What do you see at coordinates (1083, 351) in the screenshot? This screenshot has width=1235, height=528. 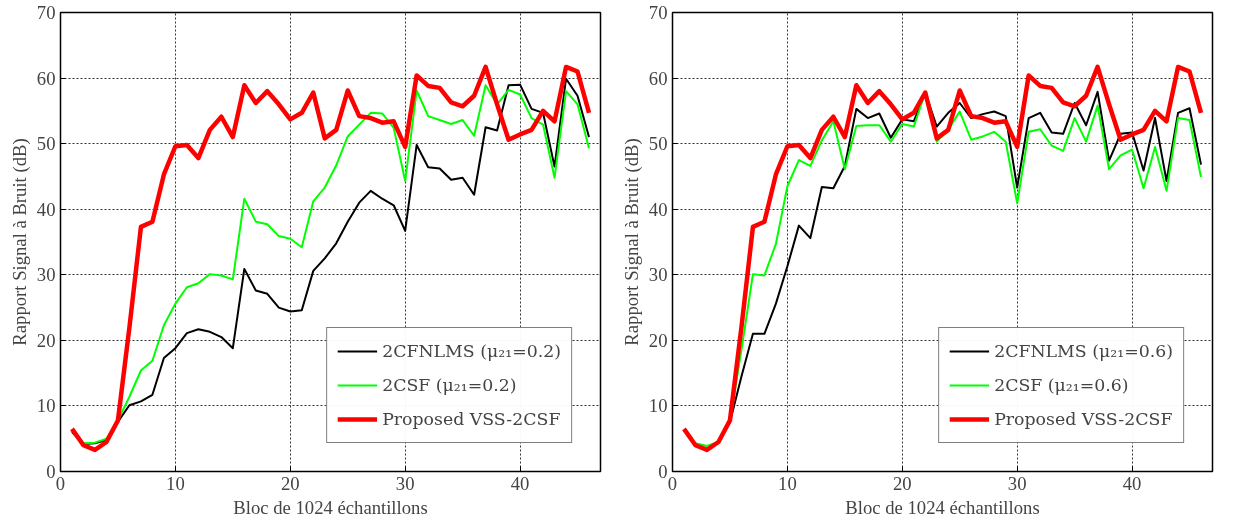 I see `legend-label: 2CFNLMS (μ₂₁=0.6)` at bounding box center [1083, 351].